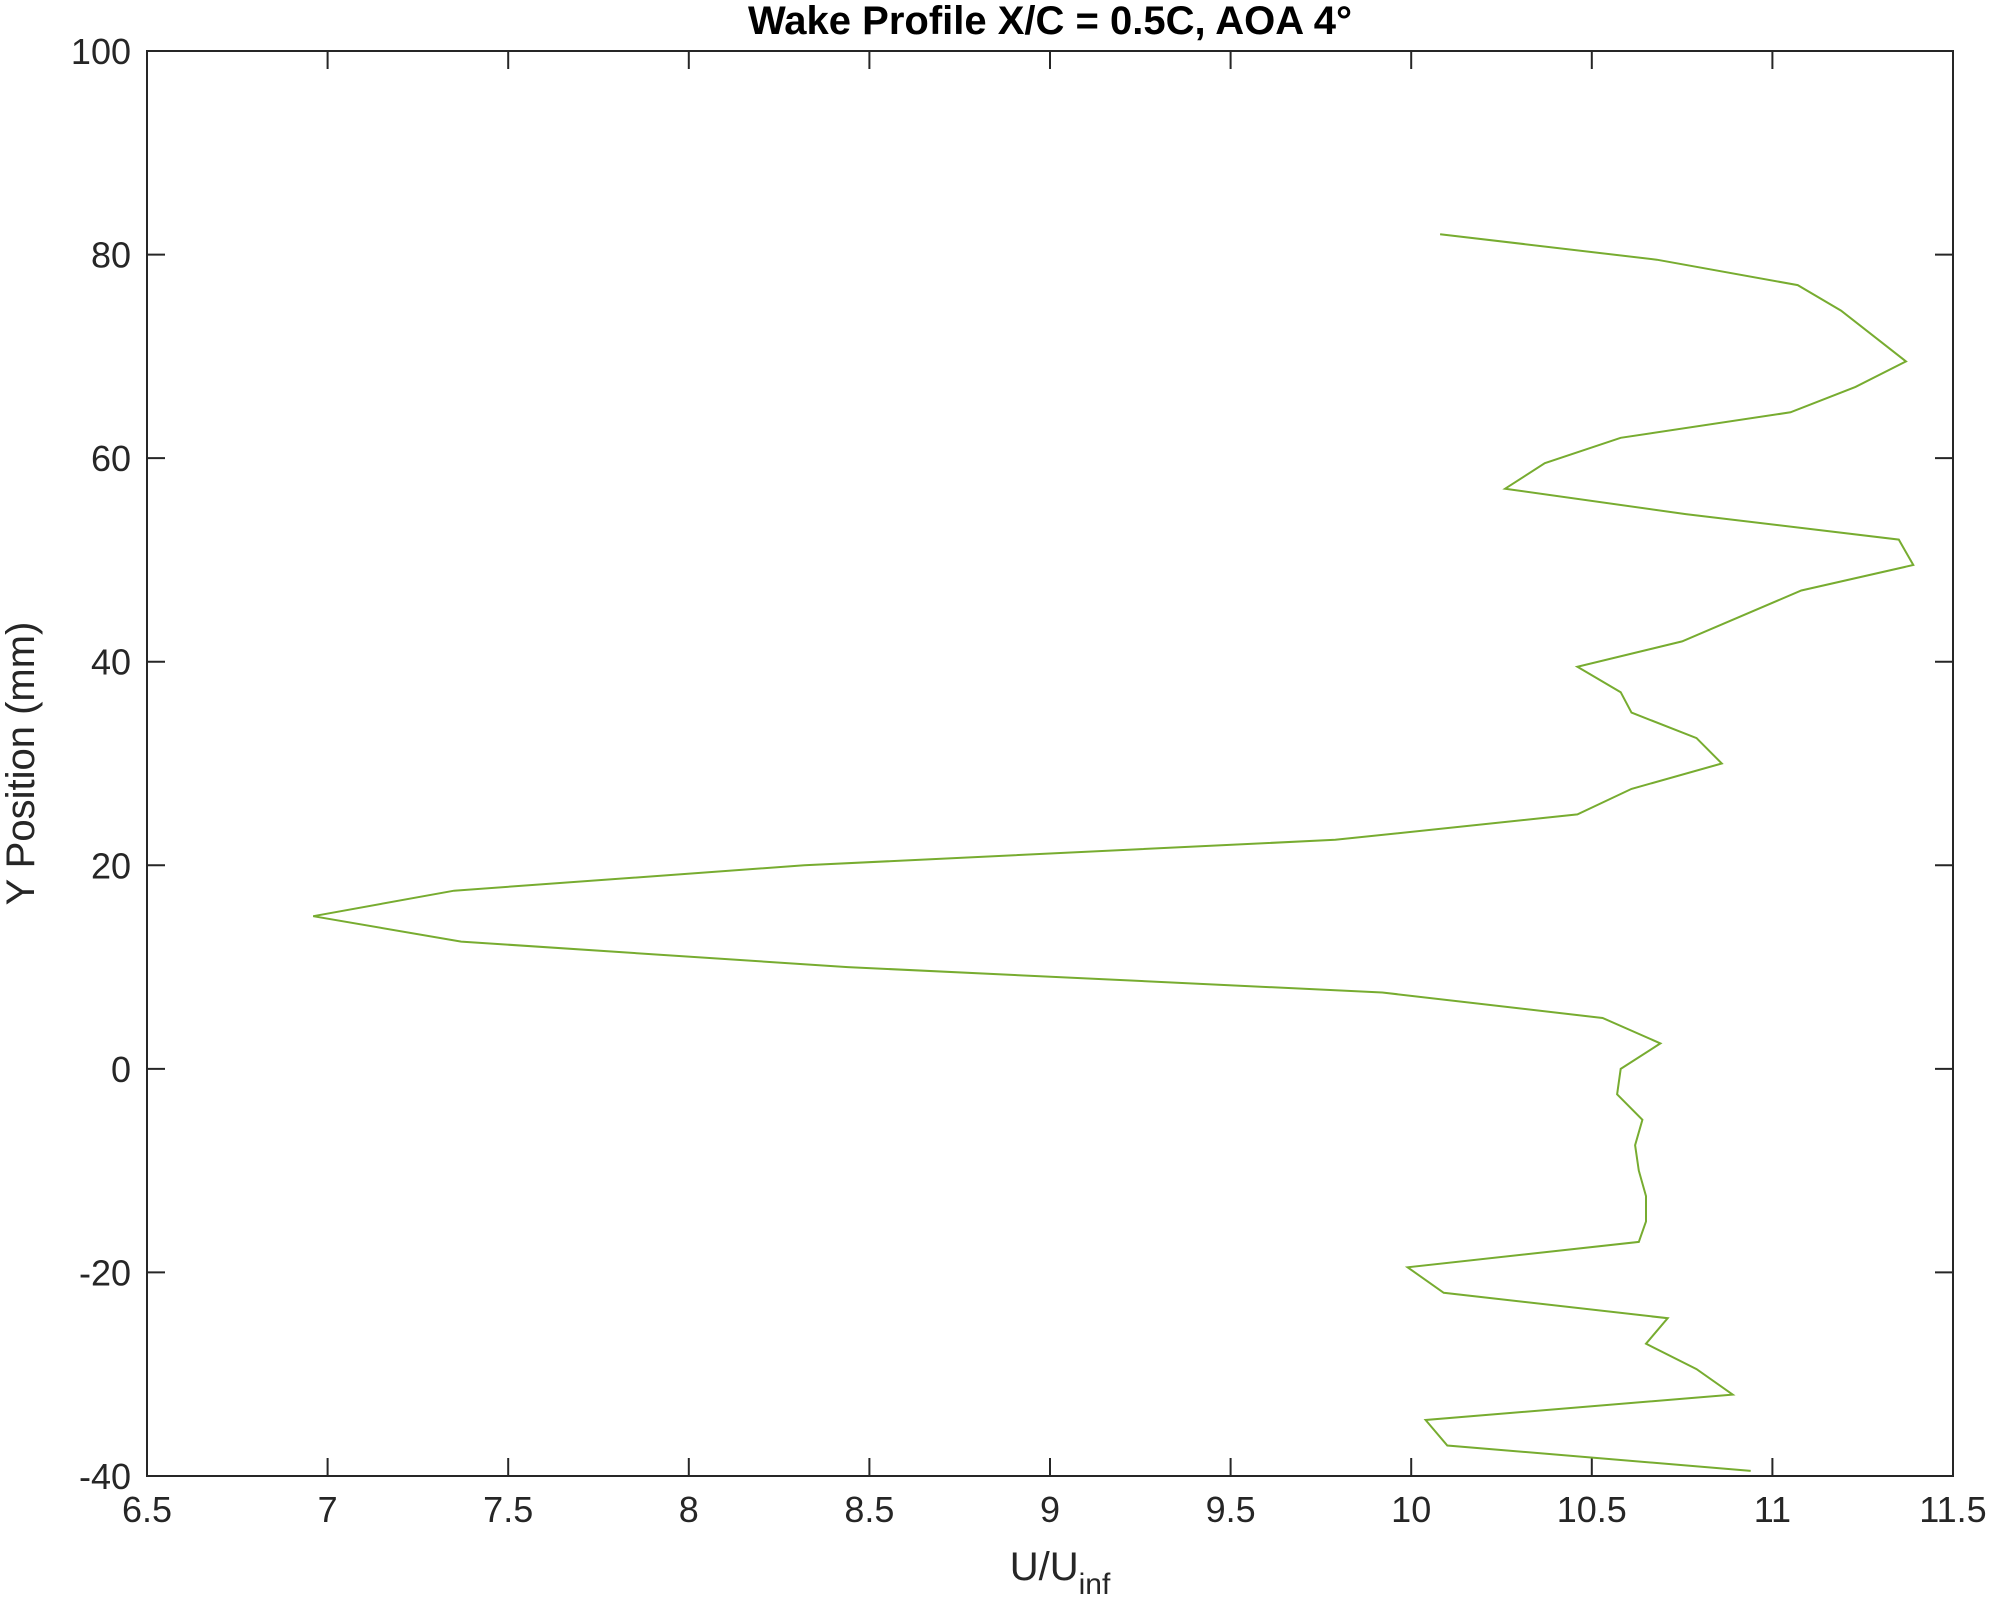 This screenshot has width=1994, height=1614. What do you see at coordinates (111, 865) in the screenshot?
I see `y-tick-label: 20` at bounding box center [111, 865].